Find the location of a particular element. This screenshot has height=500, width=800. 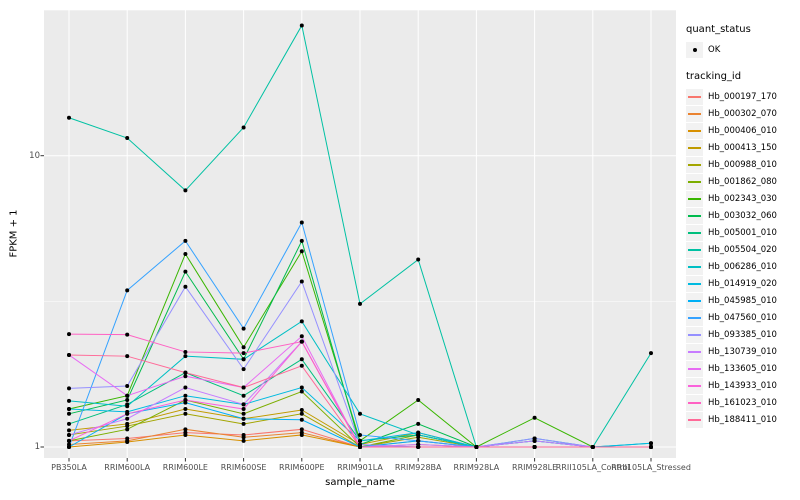

legend-item-tracking-id: Hb_014919_020 is located at coordinates (743, 283).